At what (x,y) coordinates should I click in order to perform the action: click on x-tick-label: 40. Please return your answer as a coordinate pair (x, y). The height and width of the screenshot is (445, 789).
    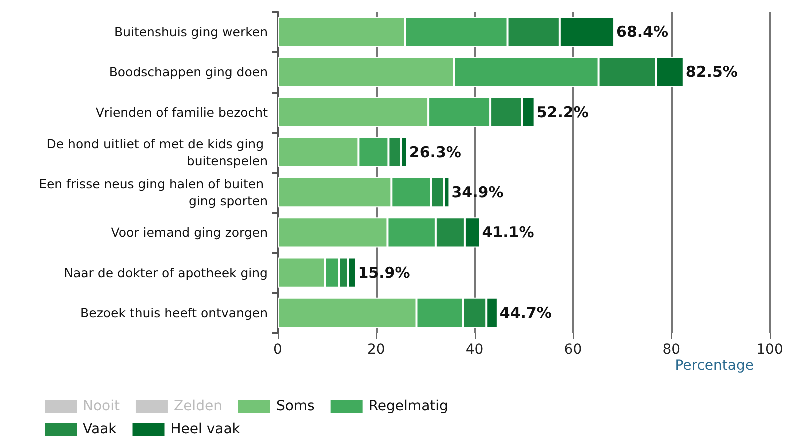
    Looking at the image, I should click on (475, 350).